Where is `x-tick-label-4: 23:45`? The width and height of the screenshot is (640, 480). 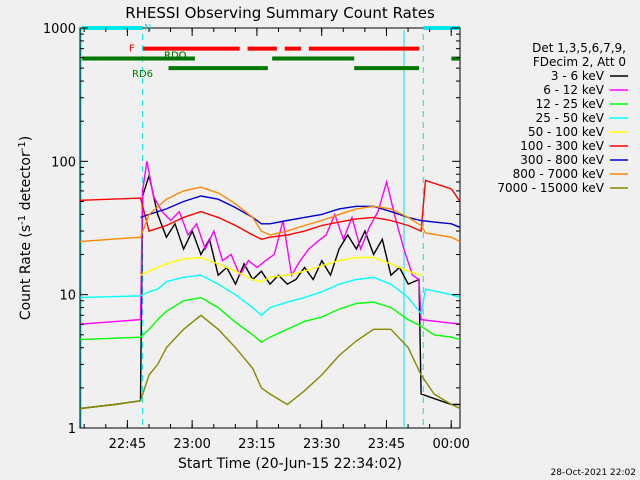 x-tick-label-4: 23:45 is located at coordinates (386, 444).